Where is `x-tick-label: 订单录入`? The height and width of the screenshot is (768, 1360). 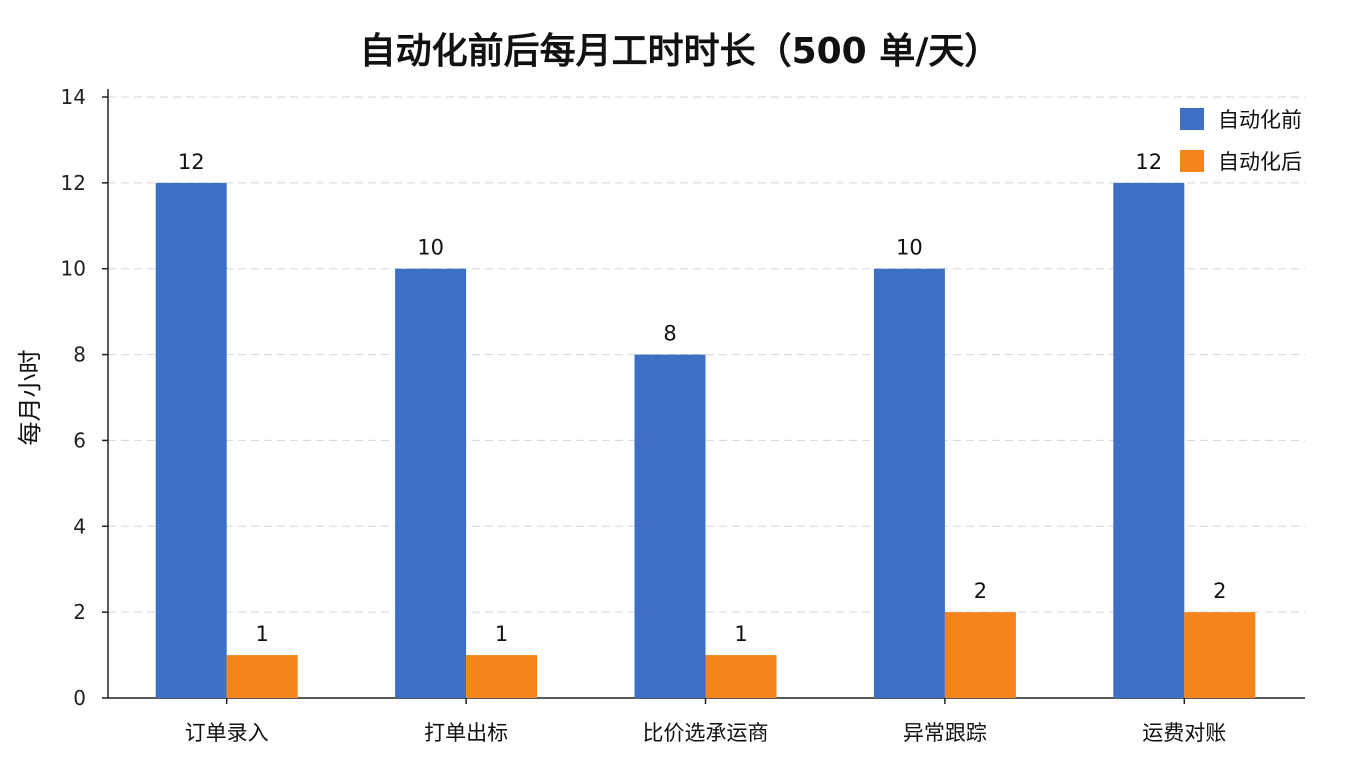 x-tick-label: 订单录入 is located at coordinates (227, 733).